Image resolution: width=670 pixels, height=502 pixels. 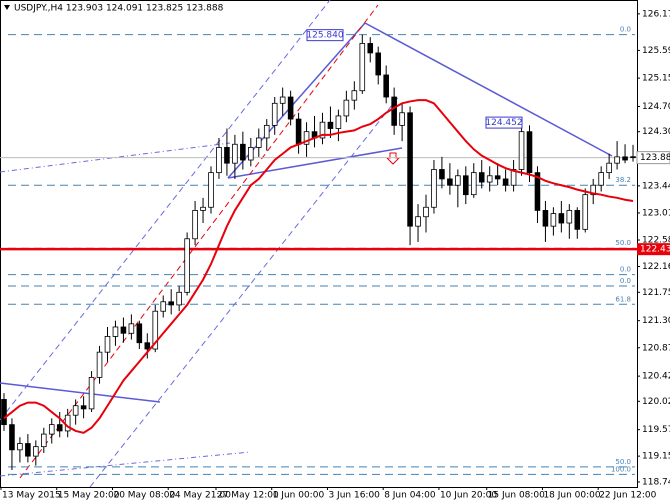 What do you see at coordinates (31, 496) in the screenshot?
I see `x-tick-label: 13 May 2015` at bounding box center [31, 496].